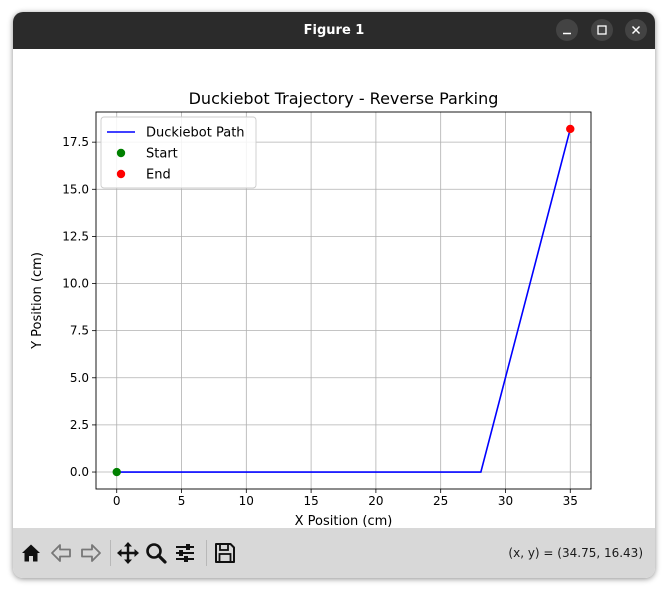 This screenshot has width=668, height=594. I want to click on window-title: Figure 1, so click(334, 30).